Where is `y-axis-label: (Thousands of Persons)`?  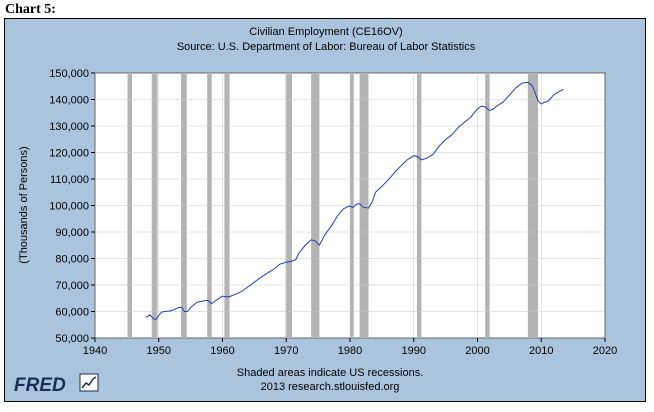 y-axis-label: (Thousands of Persons) is located at coordinates (24, 204).